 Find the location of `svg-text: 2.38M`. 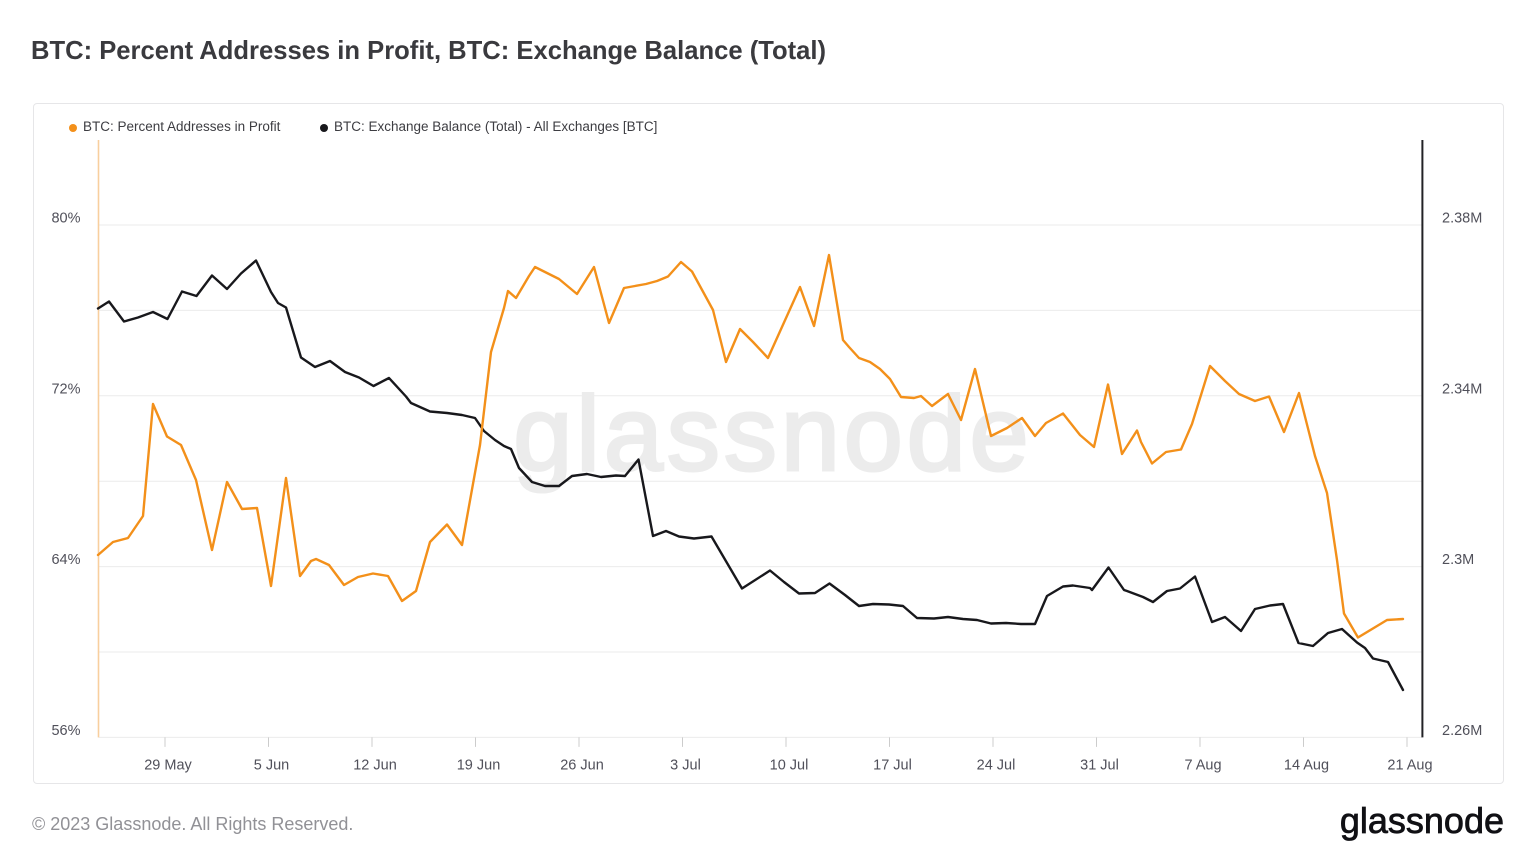

svg-text: 2.38M is located at coordinates (1462, 219).